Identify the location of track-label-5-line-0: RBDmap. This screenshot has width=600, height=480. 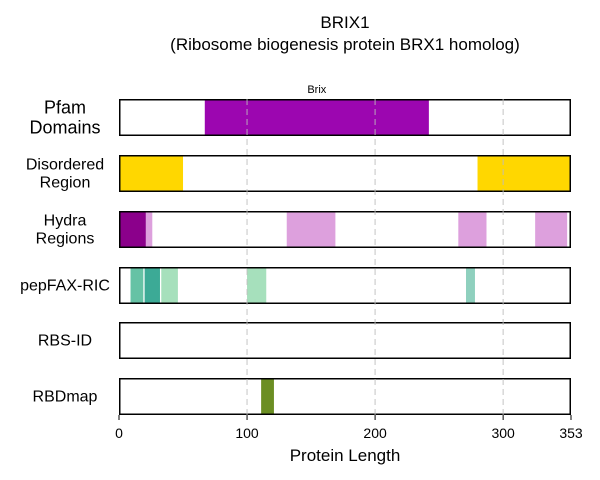
(65, 397).